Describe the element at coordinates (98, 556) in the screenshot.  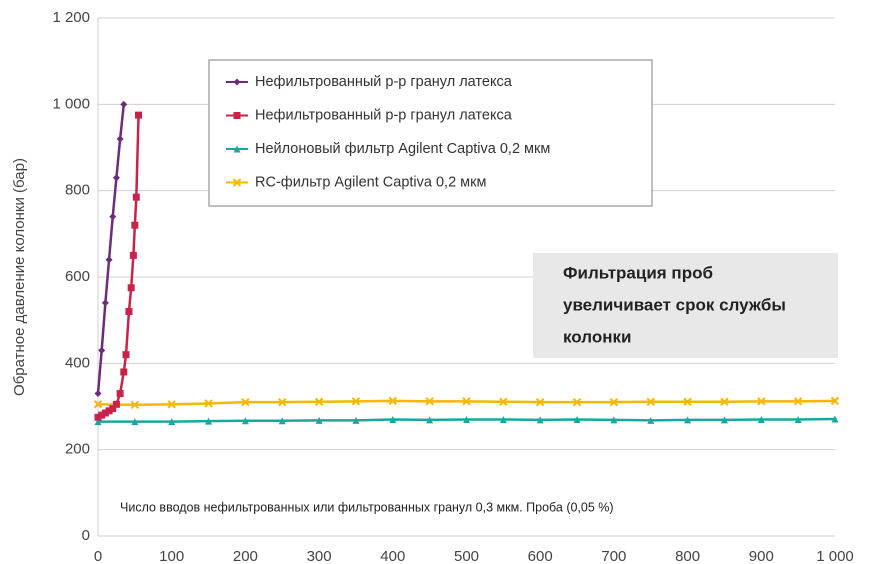
I see `x-tick-label: 0` at that location.